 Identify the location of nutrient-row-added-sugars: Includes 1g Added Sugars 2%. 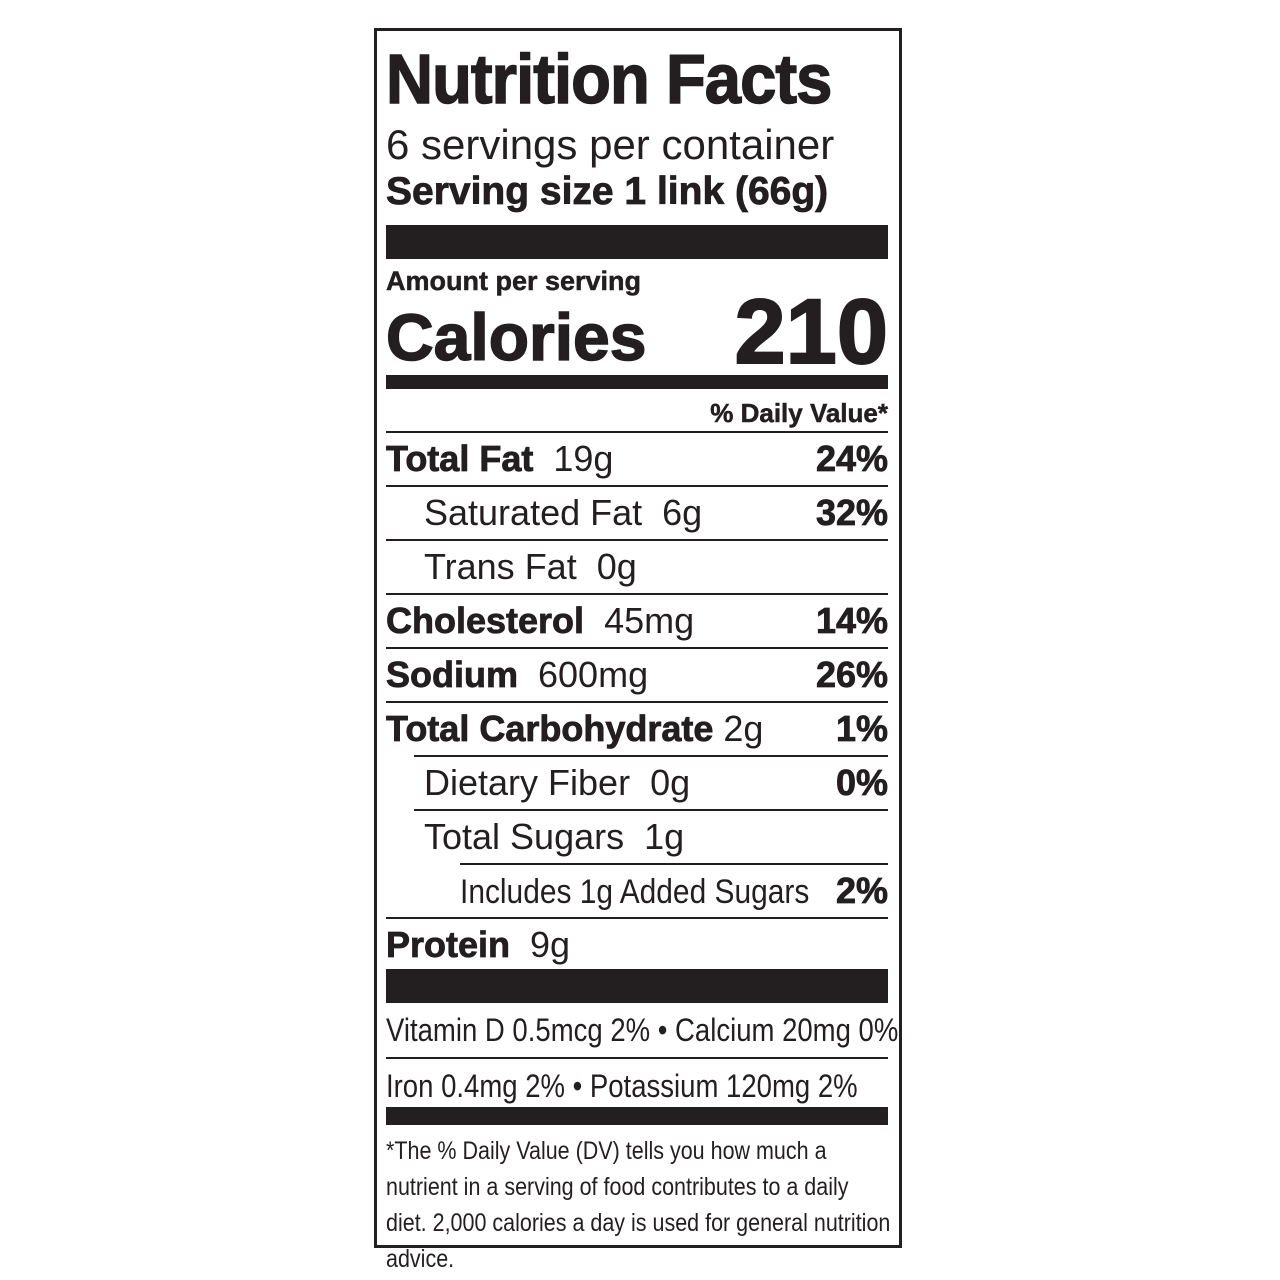
(674, 890).